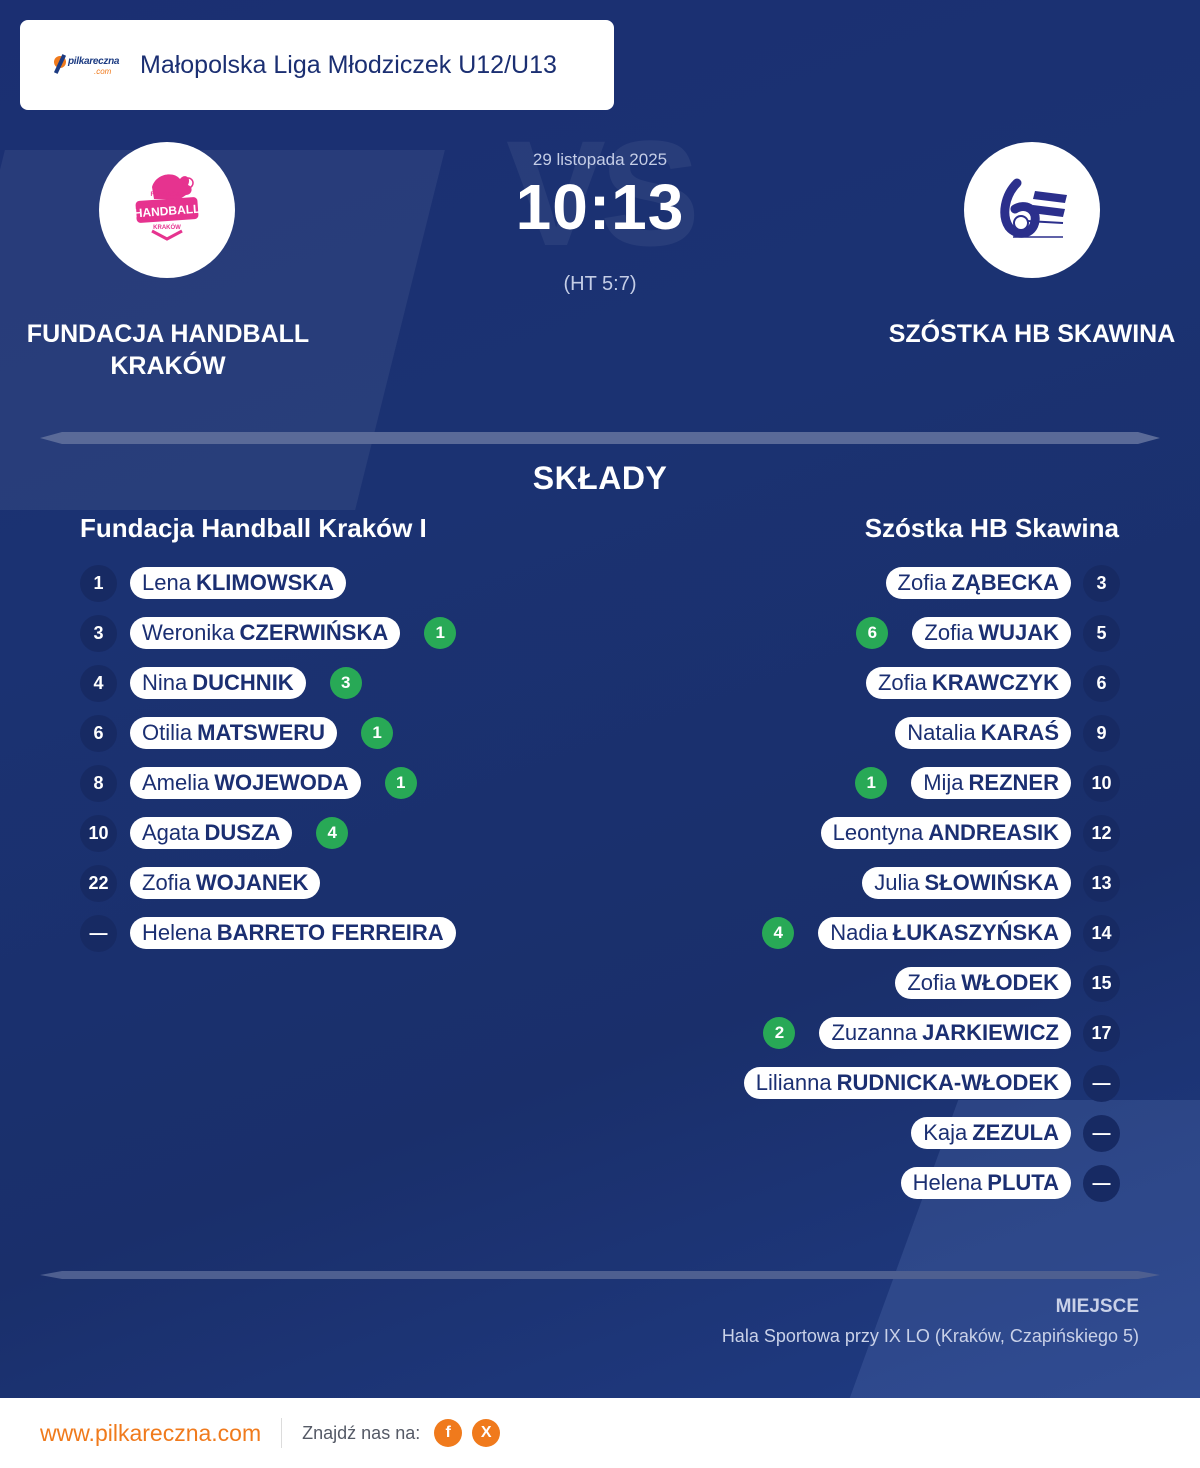 This screenshot has width=1200, height=1468. I want to click on player-row: 17 Zuzanna JARKIEWICZ 2, so click(932, 1033).